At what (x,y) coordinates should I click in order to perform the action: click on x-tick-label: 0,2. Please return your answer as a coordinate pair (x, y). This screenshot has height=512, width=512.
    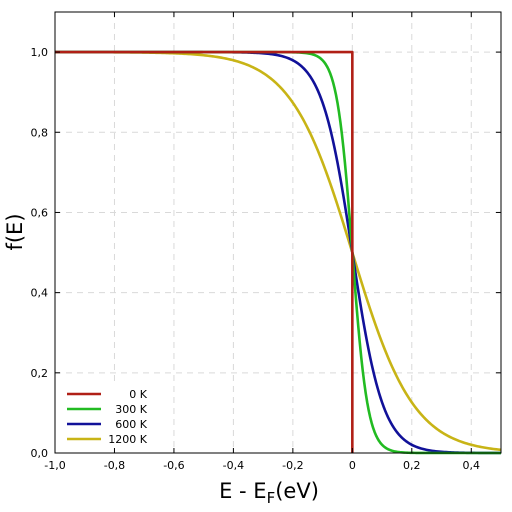
    Looking at the image, I should click on (412, 465).